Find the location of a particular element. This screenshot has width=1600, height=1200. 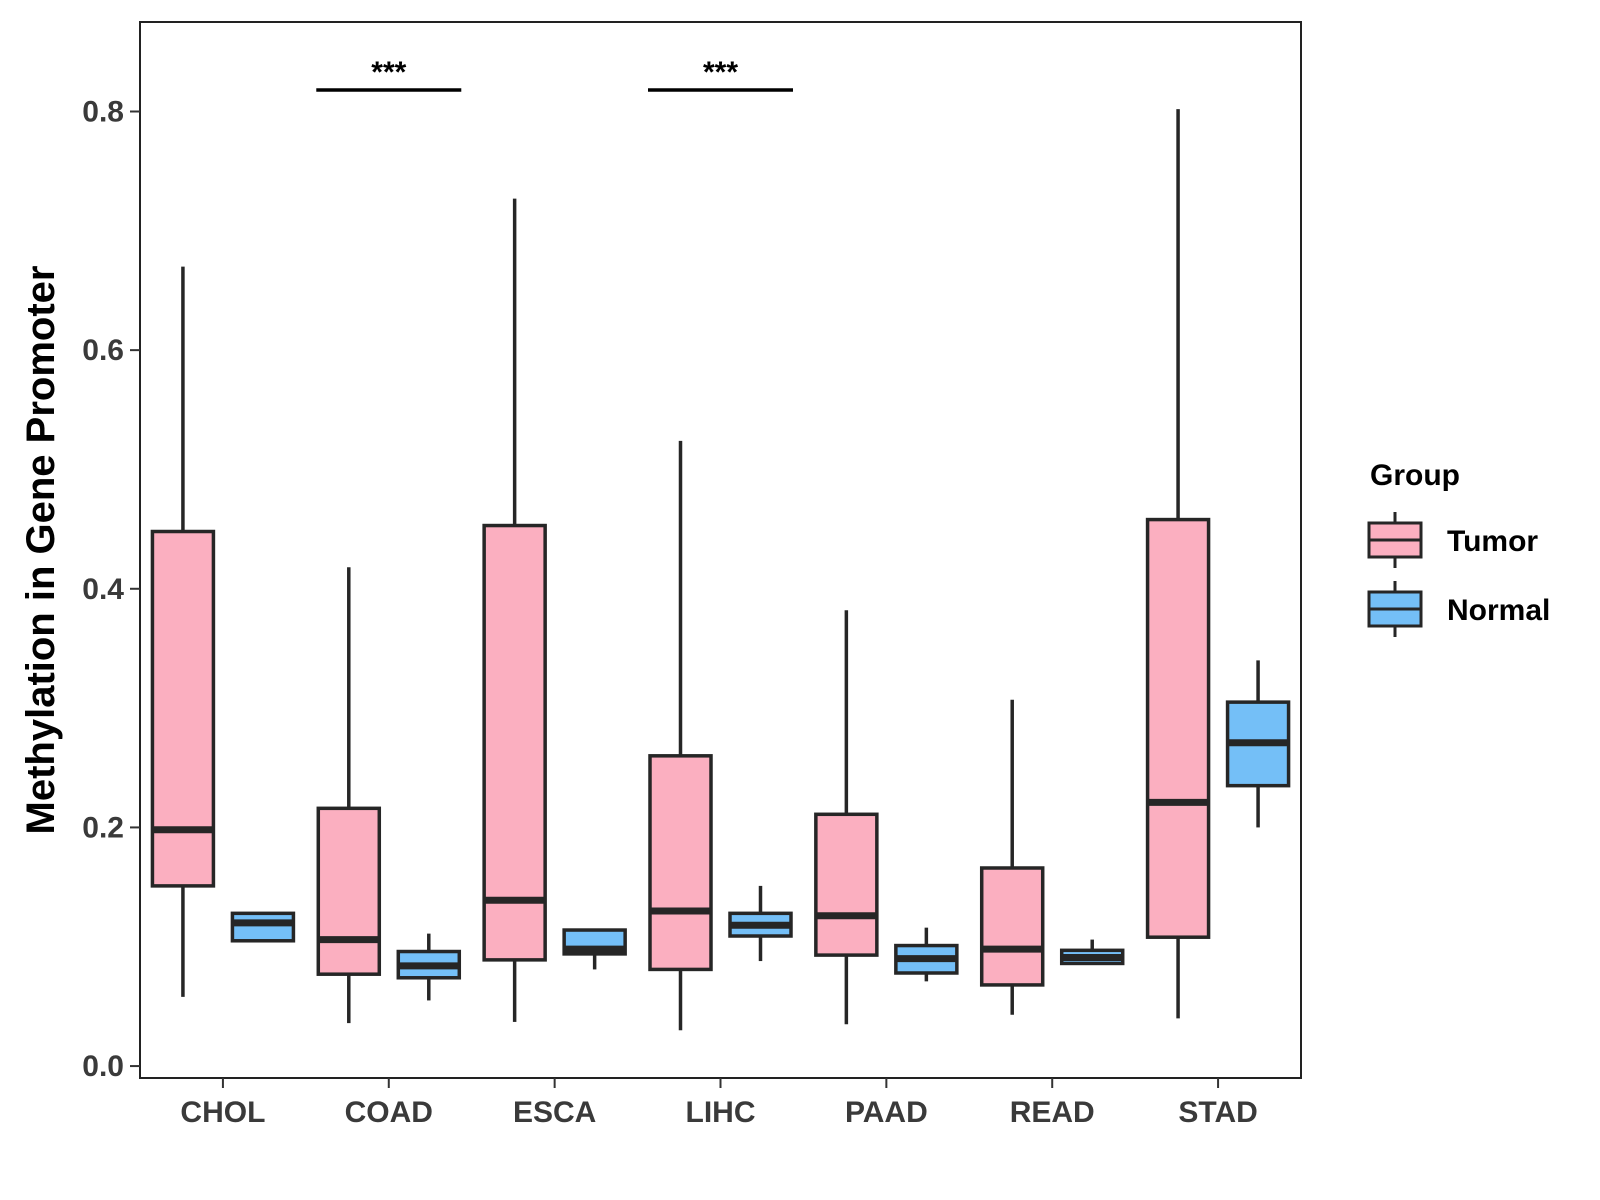

box-normal-coad is located at coordinates (429, 967).